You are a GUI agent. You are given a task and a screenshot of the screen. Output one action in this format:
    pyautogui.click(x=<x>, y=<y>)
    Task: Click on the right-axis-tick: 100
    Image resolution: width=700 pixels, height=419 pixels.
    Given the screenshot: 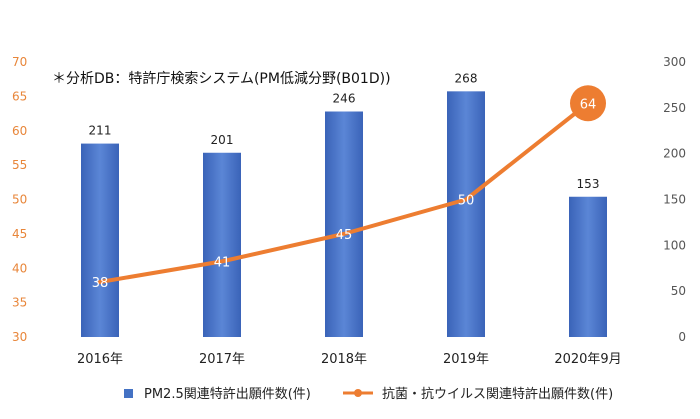 What is the action you would take?
    pyautogui.click(x=674, y=245)
    